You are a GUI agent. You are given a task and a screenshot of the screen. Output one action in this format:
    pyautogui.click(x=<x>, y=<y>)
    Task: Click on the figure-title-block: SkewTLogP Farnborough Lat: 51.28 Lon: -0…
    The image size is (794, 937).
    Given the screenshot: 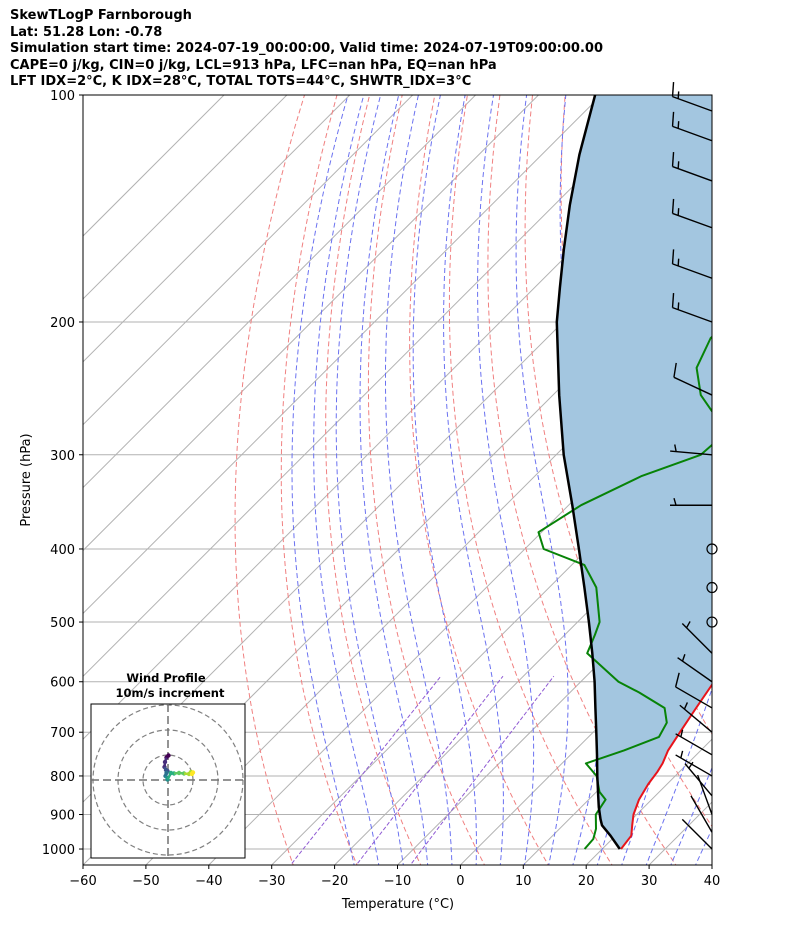 What is the action you would take?
    pyautogui.click(x=400, y=49)
    